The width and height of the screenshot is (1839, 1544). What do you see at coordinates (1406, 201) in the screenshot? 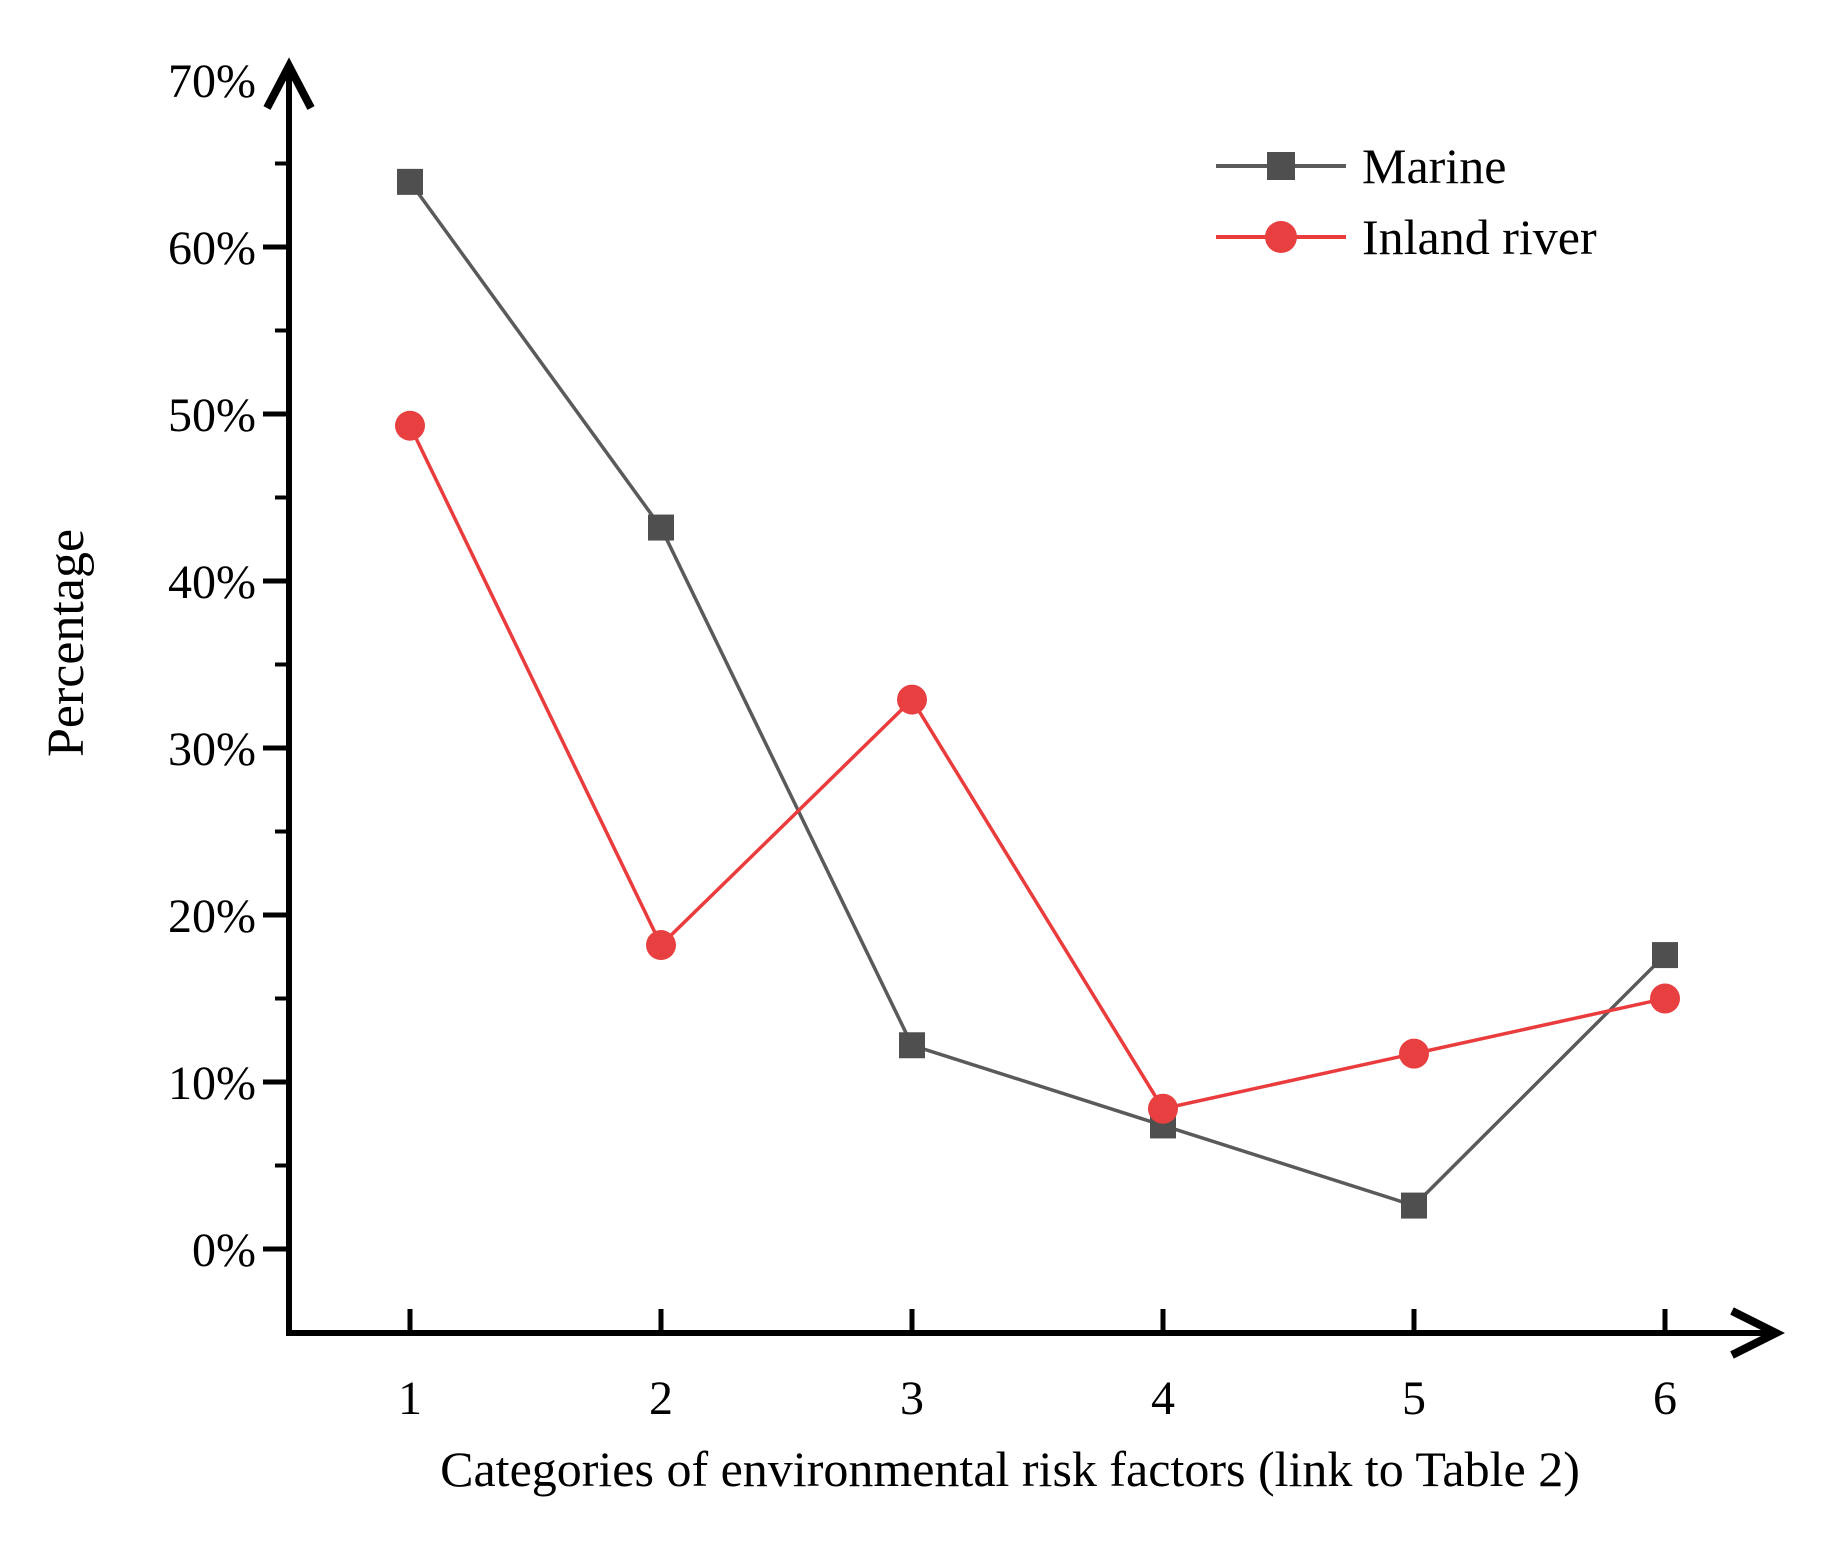
I see `legend: Marine Inland river` at bounding box center [1406, 201].